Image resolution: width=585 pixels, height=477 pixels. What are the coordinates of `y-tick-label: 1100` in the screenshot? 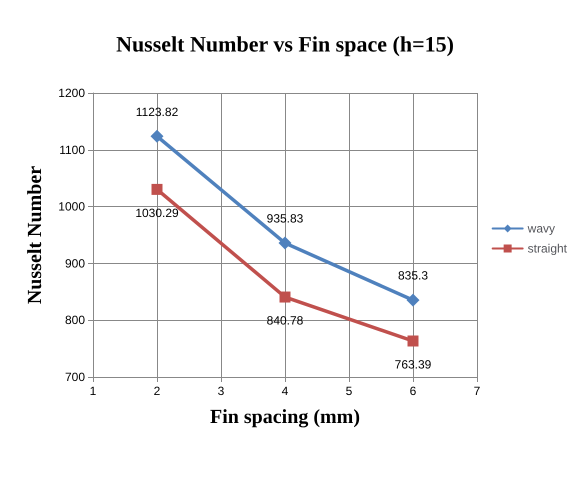 It's located at (72, 149).